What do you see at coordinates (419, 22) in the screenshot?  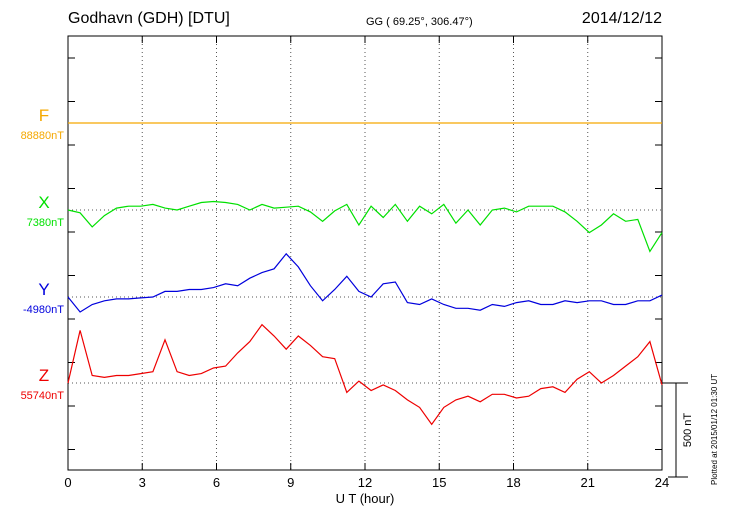 I see `geographic-coordinates: GG ( 69.25°, 306.47°)` at bounding box center [419, 22].